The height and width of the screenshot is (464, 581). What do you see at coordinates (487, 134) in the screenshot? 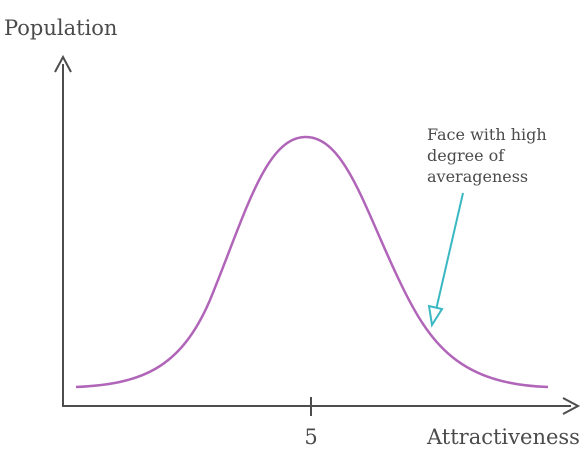
I see `annotation-line-1: Face with high` at bounding box center [487, 134].